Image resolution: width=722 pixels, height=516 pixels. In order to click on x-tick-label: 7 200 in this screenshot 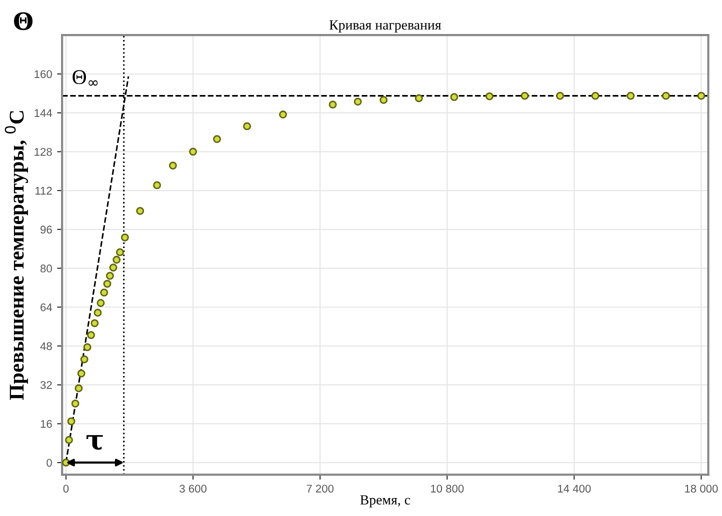, I will do `click(320, 488)`.